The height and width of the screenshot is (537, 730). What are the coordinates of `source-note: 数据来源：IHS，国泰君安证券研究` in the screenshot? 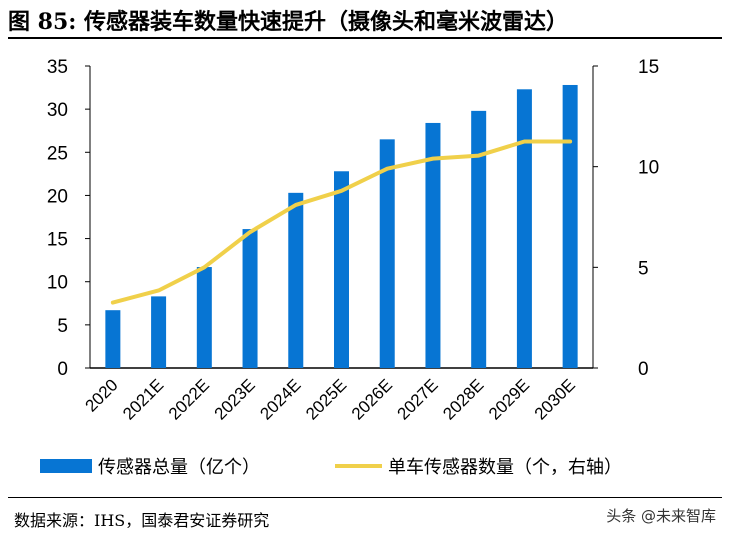 It's located at (142, 520).